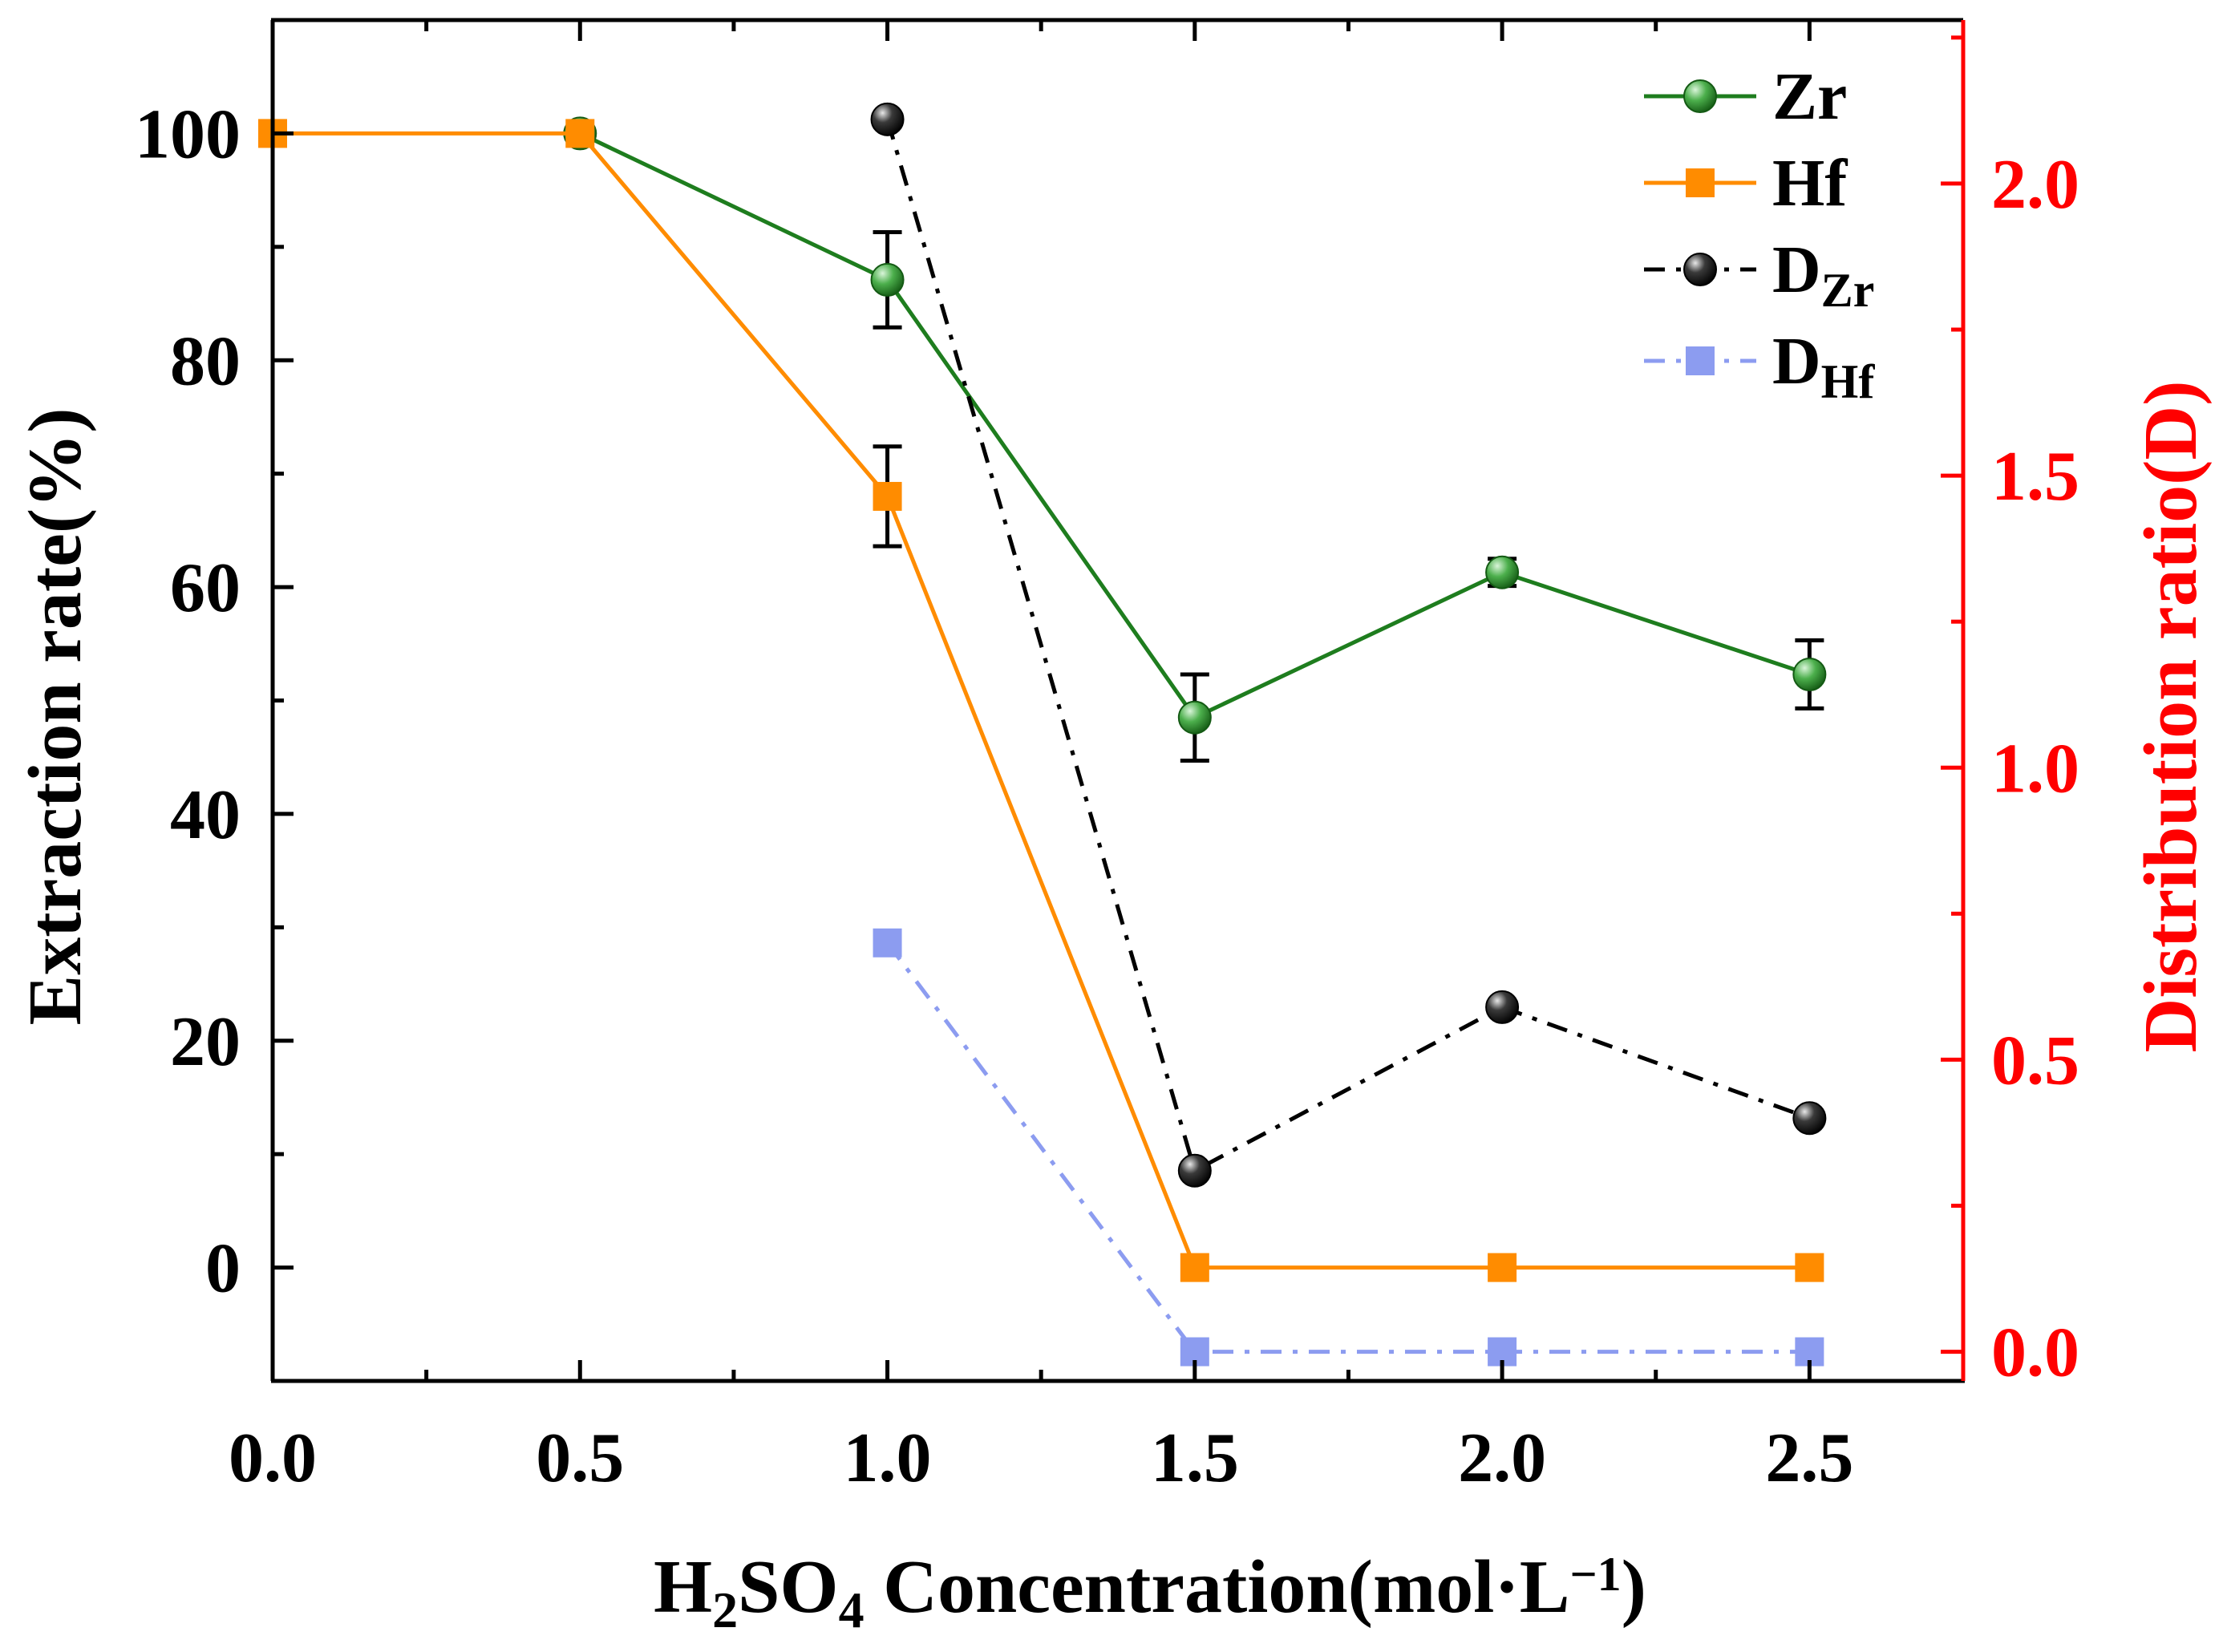 Image resolution: width=2219 pixels, height=1652 pixels. I want to click on legend-label-main: Hf, so click(1810, 183).